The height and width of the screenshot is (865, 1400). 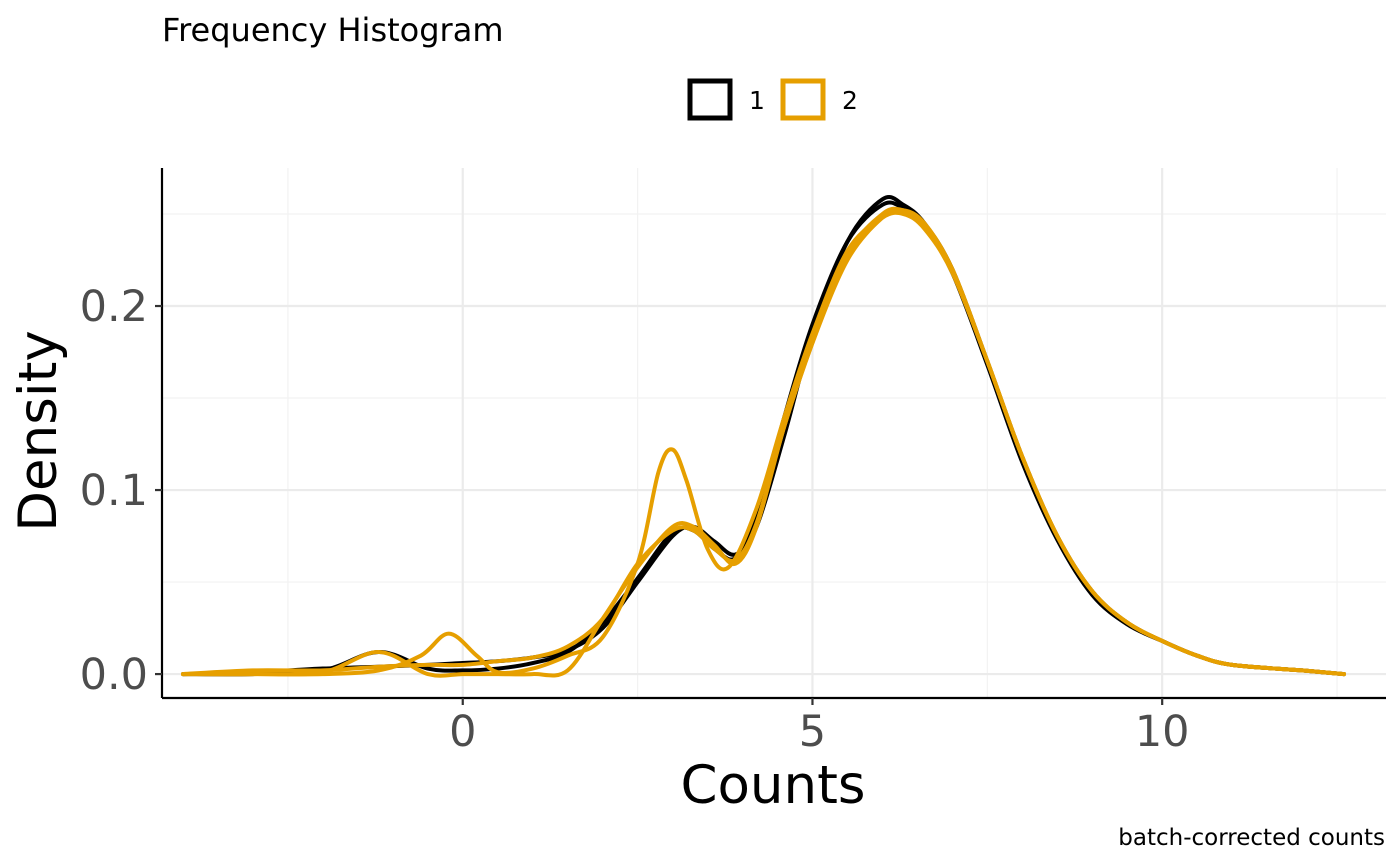 I want to click on legend-label-1: 1, so click(x=757, y=100).